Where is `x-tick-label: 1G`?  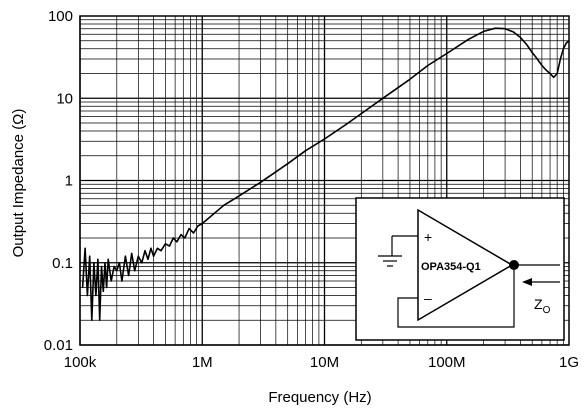 x-tick-label: 1G is located at coordinates (569, 362).